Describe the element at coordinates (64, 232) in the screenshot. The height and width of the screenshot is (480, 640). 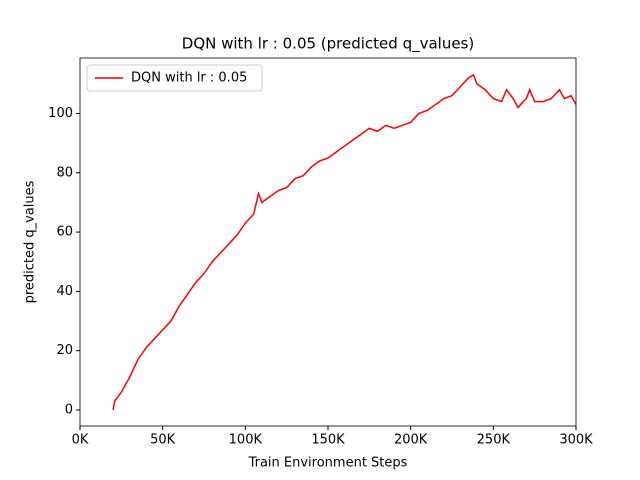
I see `y-tick-label: 60` at that location.